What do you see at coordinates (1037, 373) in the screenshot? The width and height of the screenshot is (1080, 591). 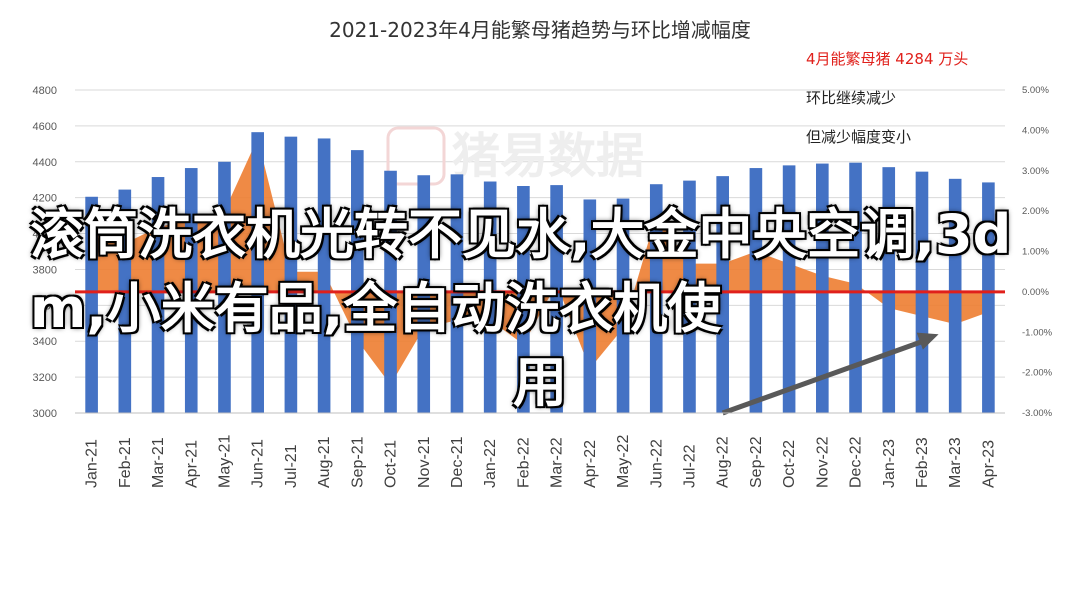 I see `y-right-tick-label: -2.00%` at bounding box center [1037, 373].